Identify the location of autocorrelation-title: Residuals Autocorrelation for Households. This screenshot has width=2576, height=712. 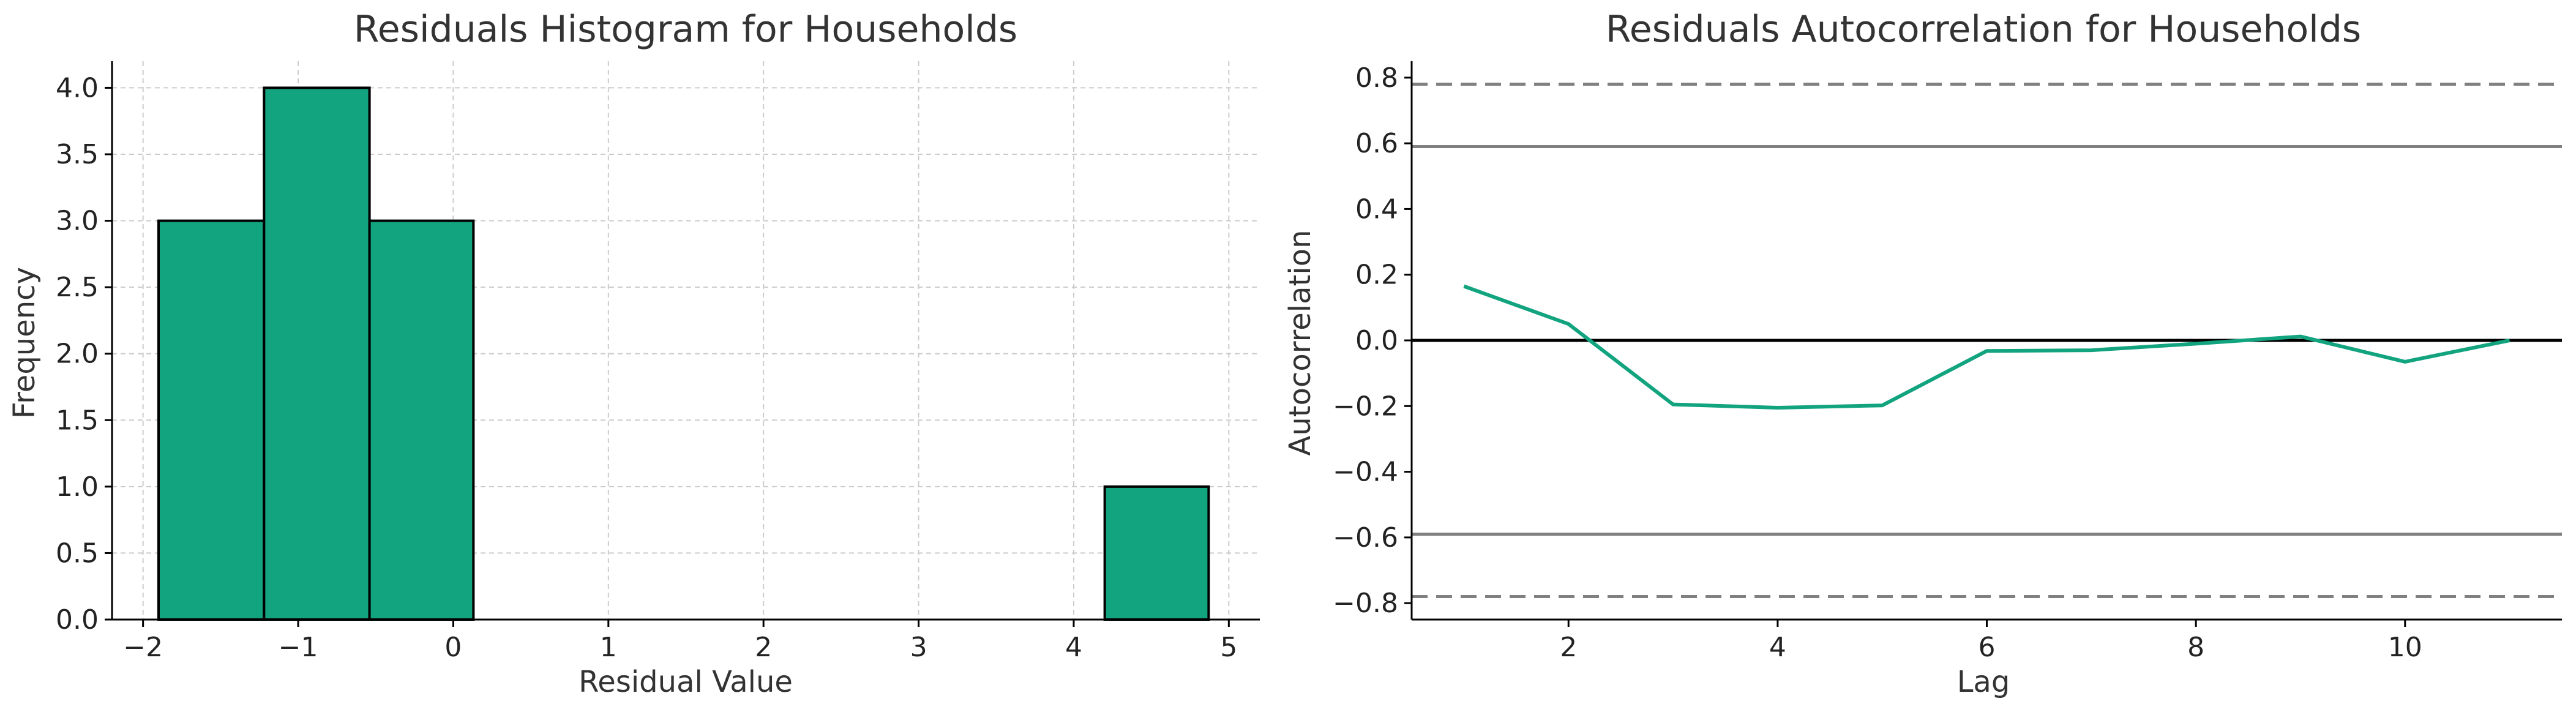
(1984, 29).